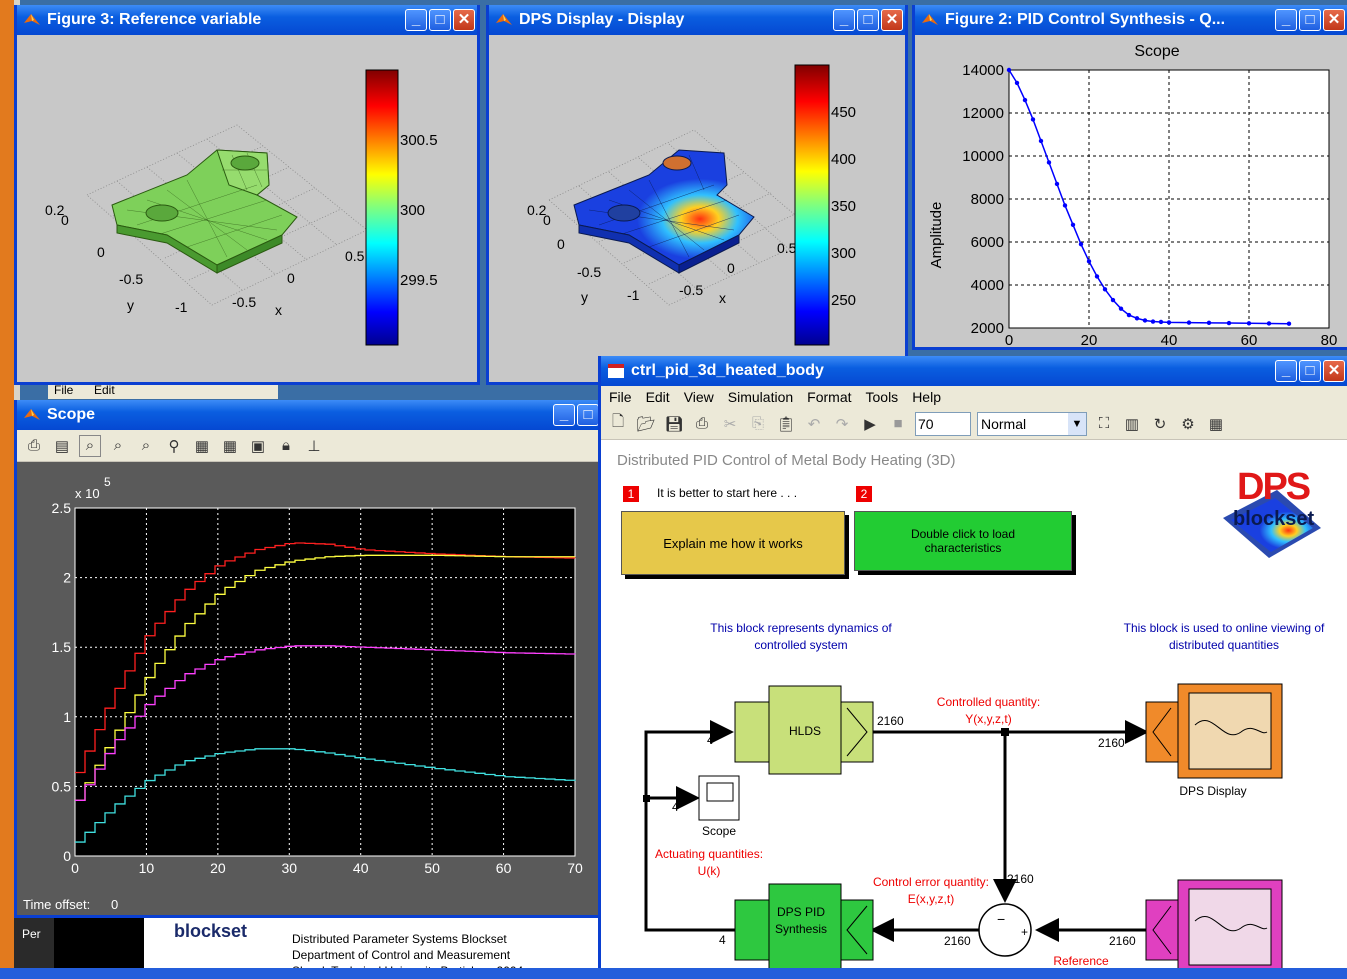 The width and height of the screenshot is (1347, 979). Describe the element at coordinates (1132, 424) in the screenshot. I see `update-icon: ▥` at that location.